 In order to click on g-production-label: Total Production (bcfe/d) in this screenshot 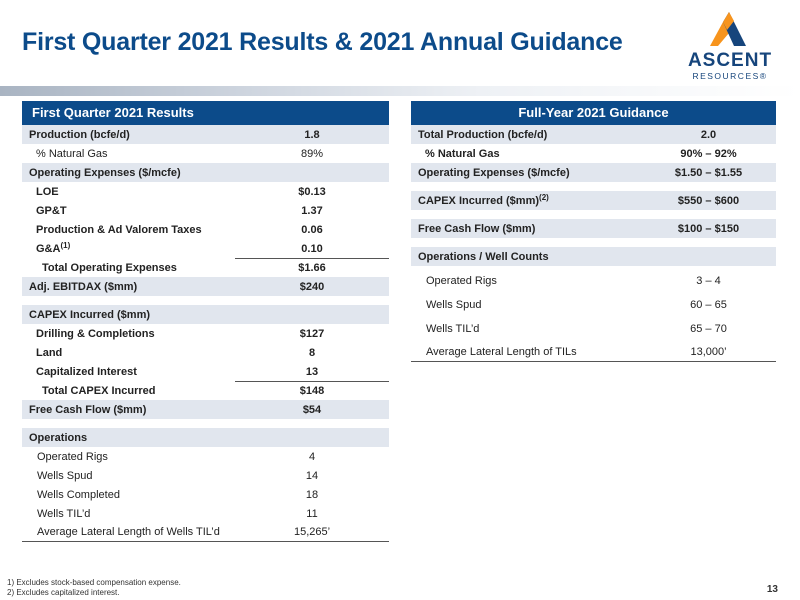, I will do `click(483, 134)`.